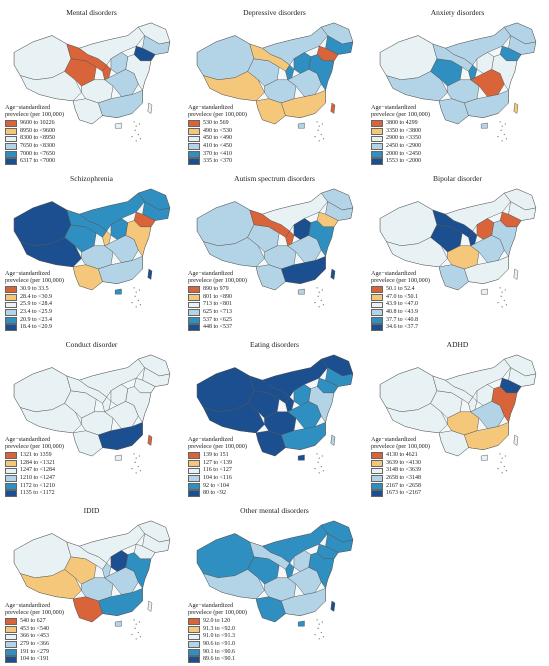 Image resolution: width=549 pixels, height=666 pixels. Describe the element at coordinates (65, 471) in the screenshot. I see `legend-item: 1247 to <1284` at that location.